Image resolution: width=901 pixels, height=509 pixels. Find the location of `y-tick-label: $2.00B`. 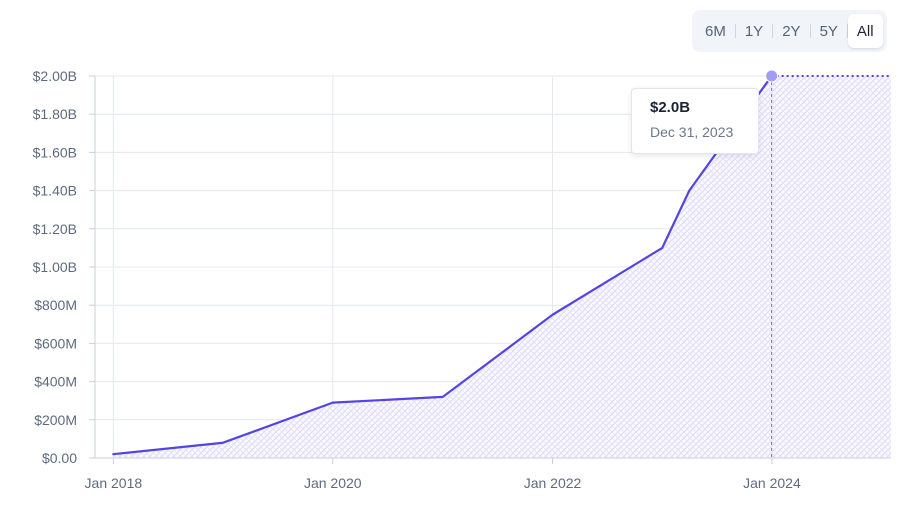

y-tick-label: $2.00B is located at coordinates (55, 76).